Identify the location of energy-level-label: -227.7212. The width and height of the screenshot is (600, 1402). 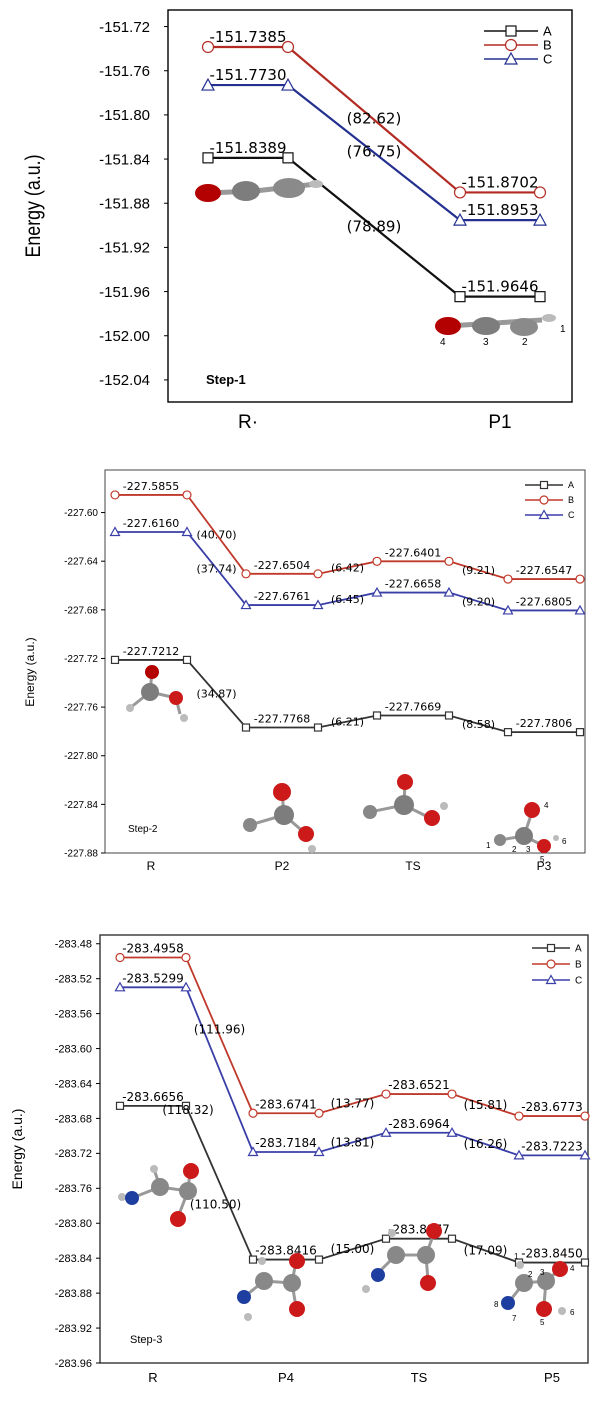
(151, 651).